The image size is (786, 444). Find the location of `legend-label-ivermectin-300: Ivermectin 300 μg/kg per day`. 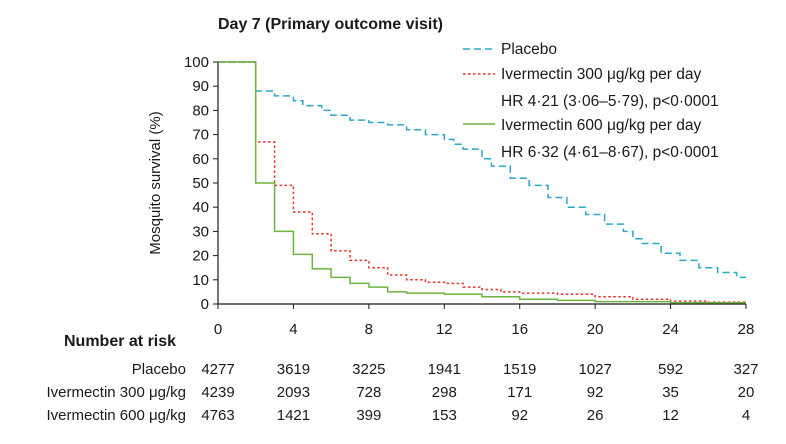

legend-label-ivermectin-300: Ivermectin 300 μg/kg per day is located at coordinates (601, 74).